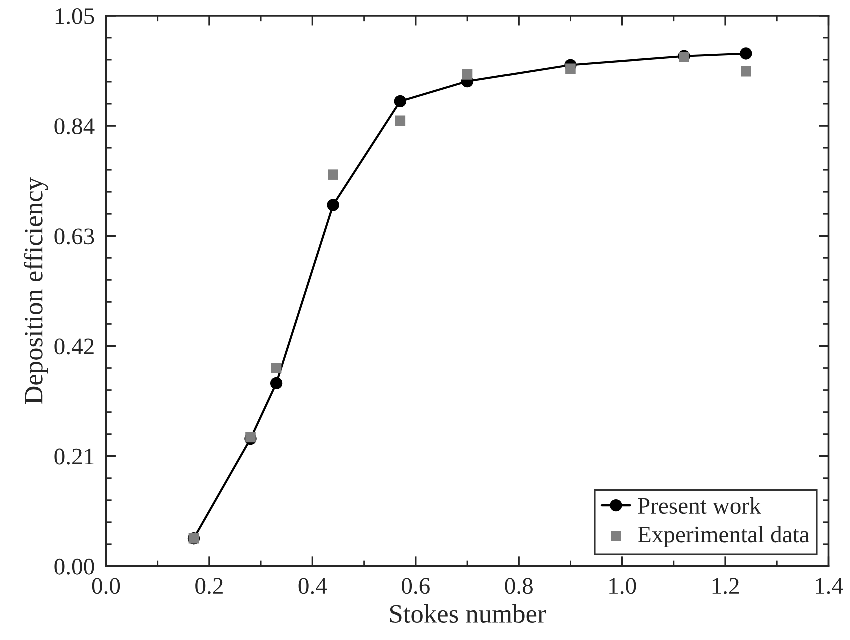 The height and width of the screenshot is (640, 850). I want to click on legend-label: Experimental data, so click(724, 537).